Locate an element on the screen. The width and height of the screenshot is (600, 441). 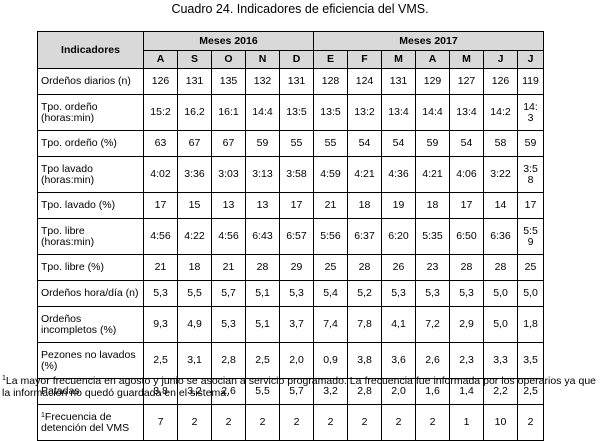
value-cell: 26 is located at coordinates (398, 267).